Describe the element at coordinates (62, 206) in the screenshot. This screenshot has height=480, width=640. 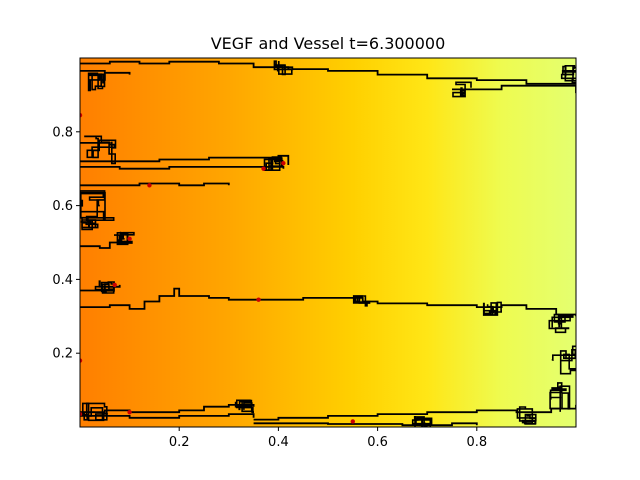
I see `y-tick-label: 0.6` at that location.